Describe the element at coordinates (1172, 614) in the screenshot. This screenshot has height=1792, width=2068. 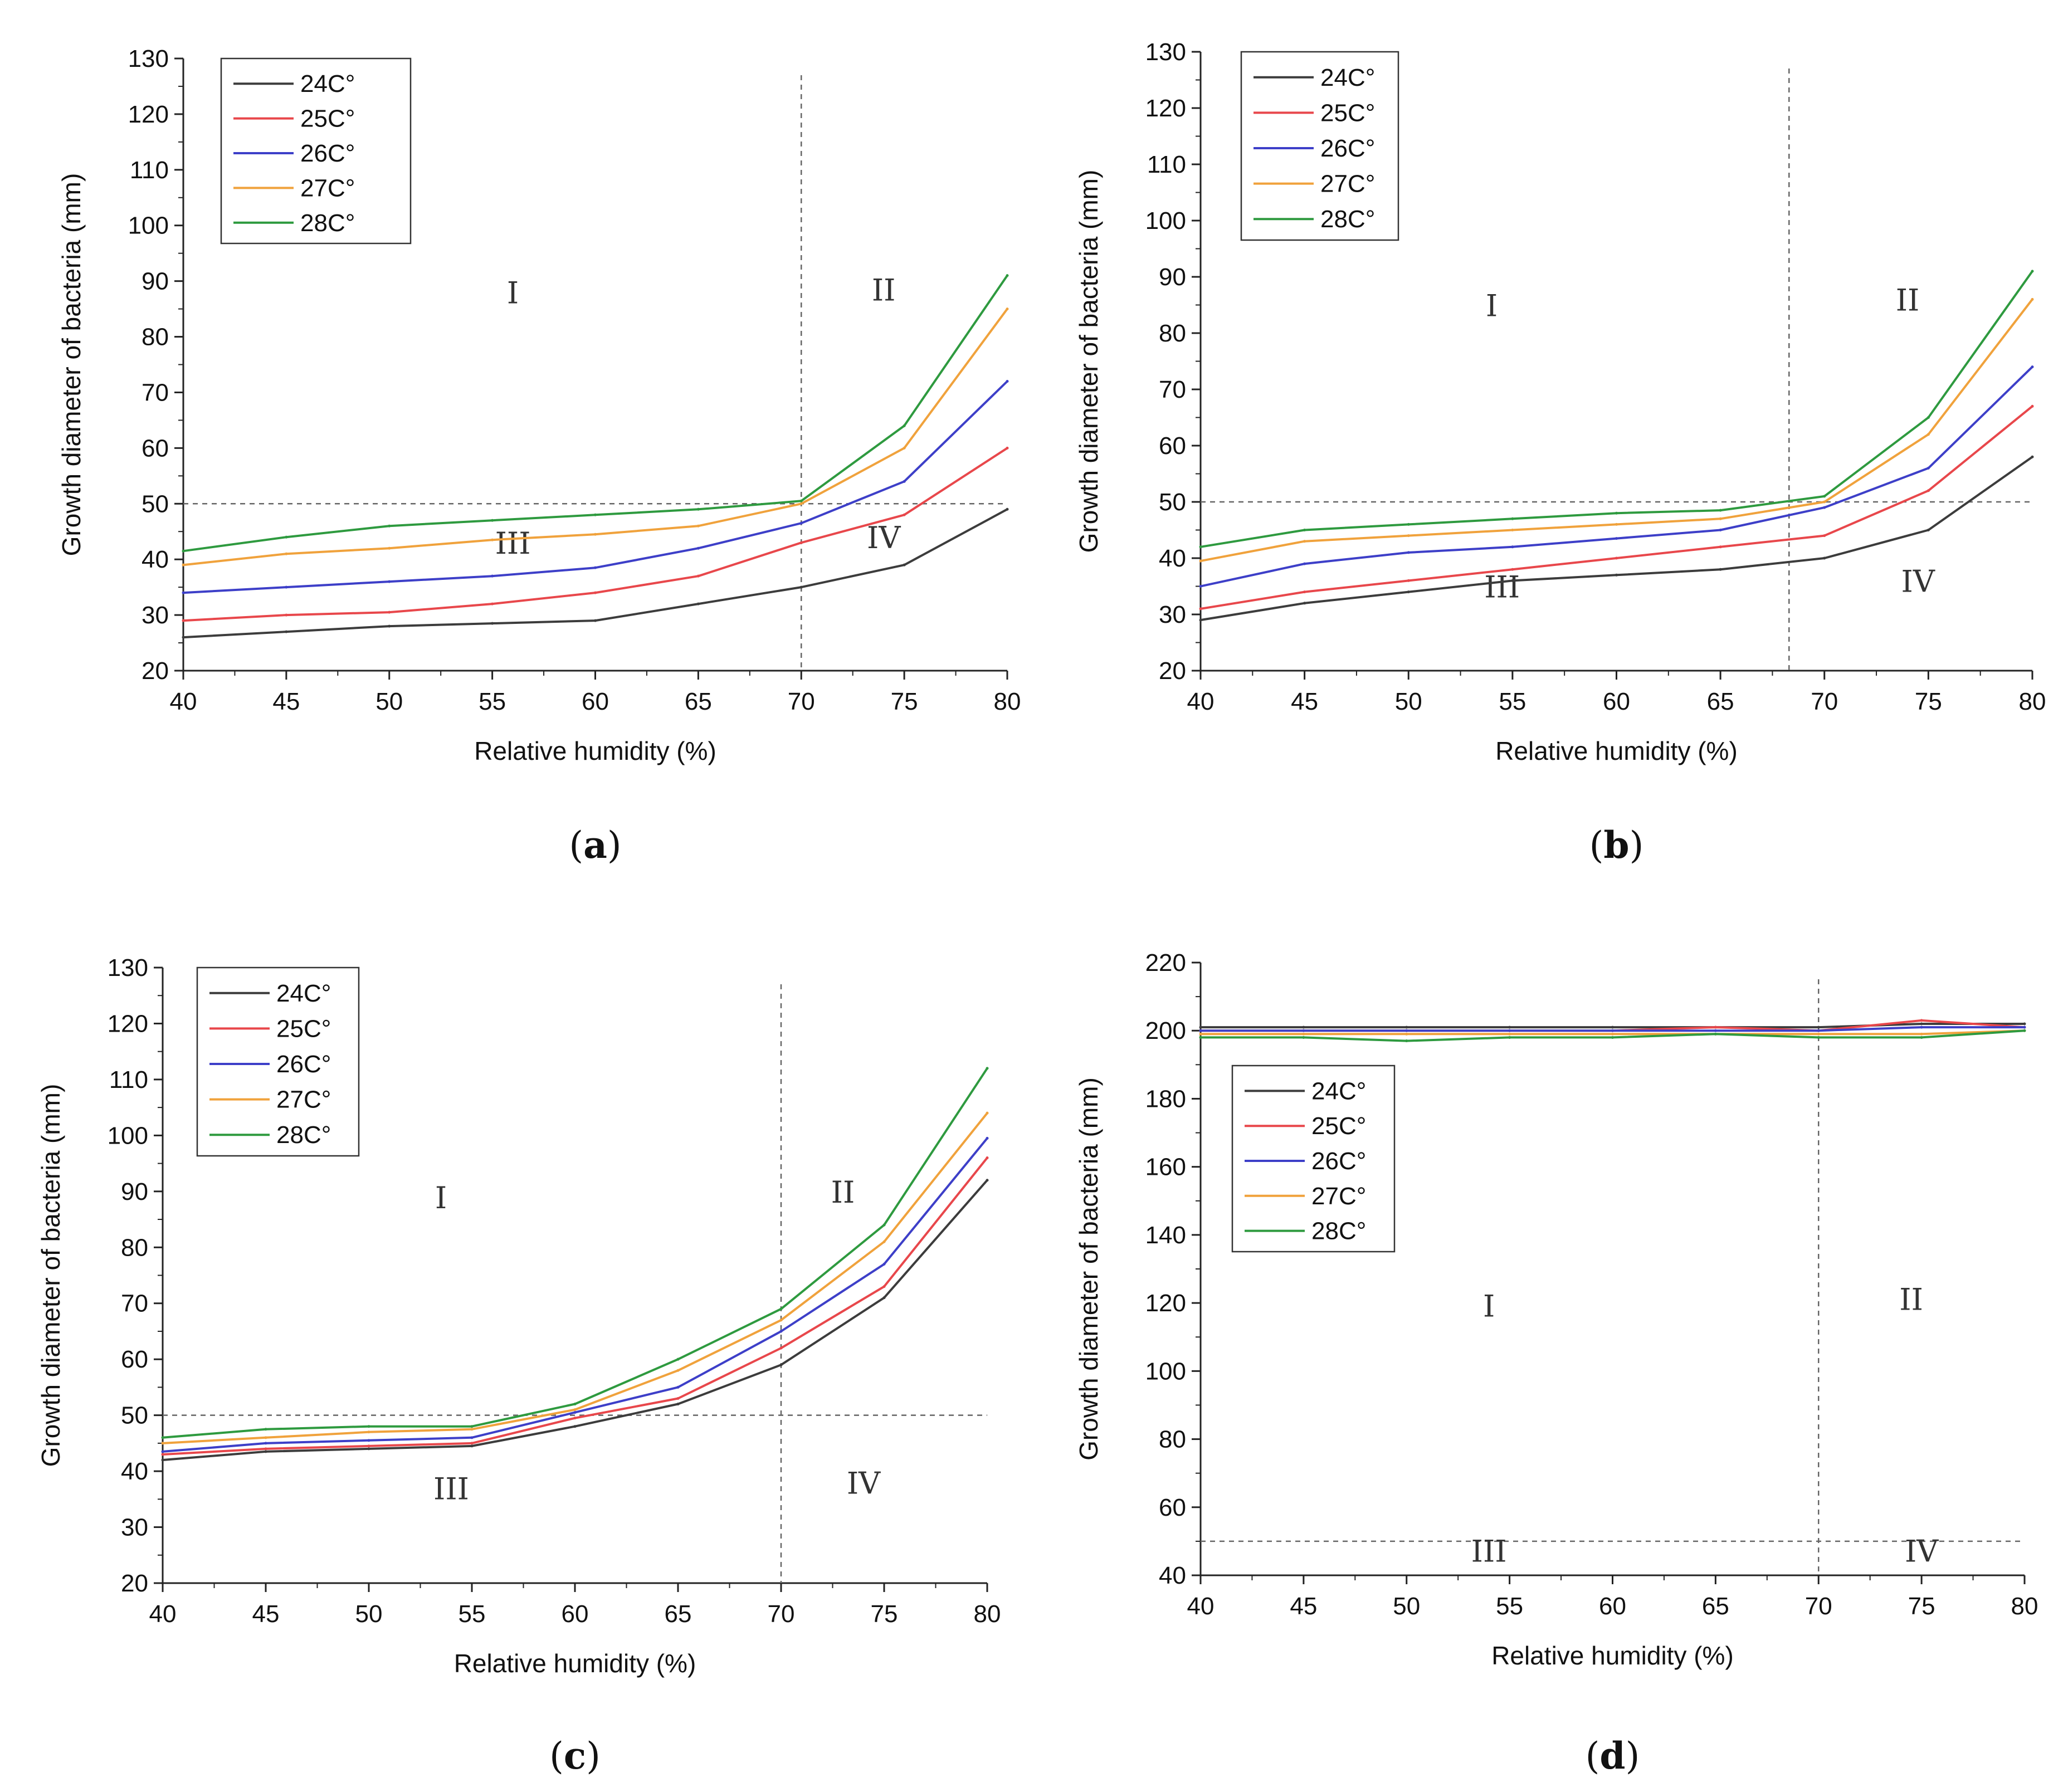
I see `y-tick-label: 30` at that location.